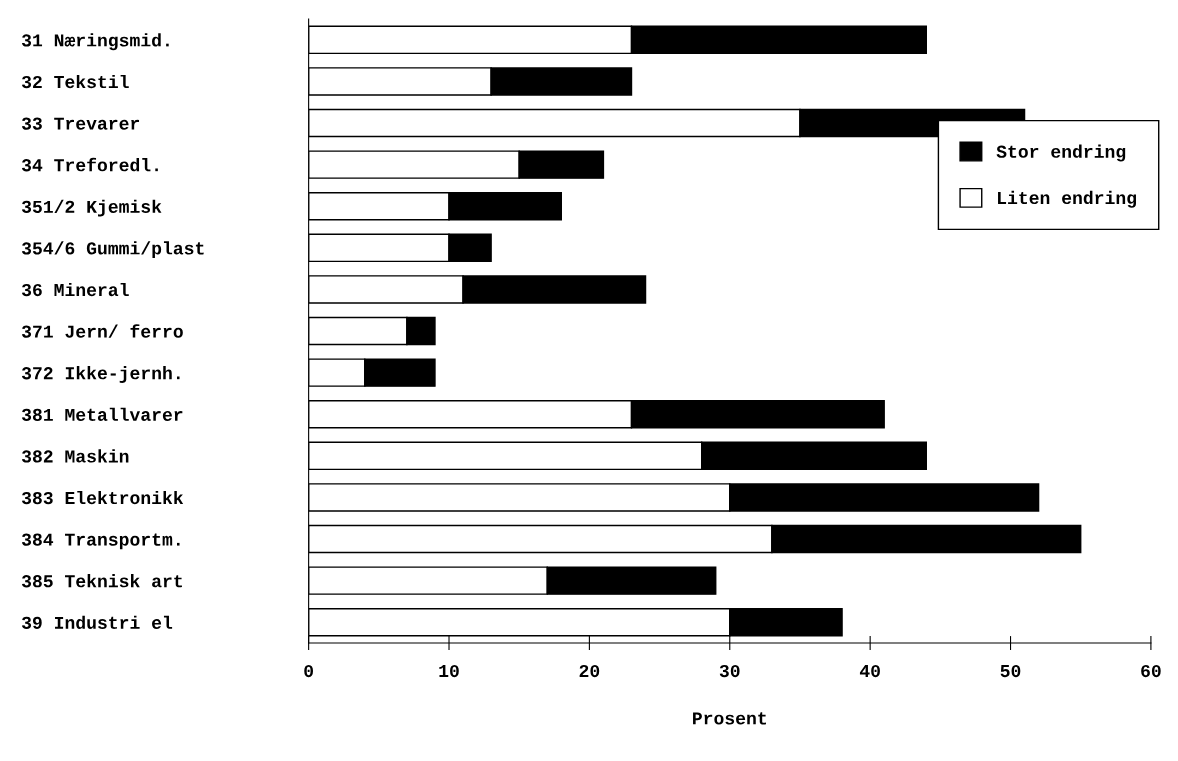 Image resolution: width=1178 pixels, height=761 pixels. What do you see at coordinates (102, 414) in the screenshot?
I see `y-tick-label: 381 Metallvarer` at bounding box center [102, 414].